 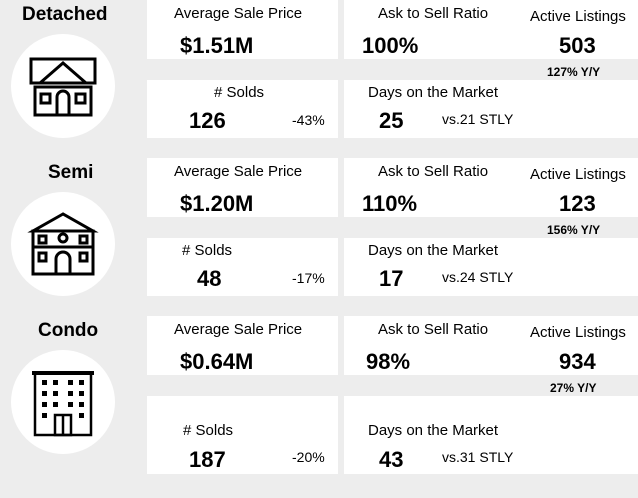 What do you see at coordinates (390, 45) in the screenshot?
I see `ask-sell-value: 100%` at bounding box center [390, 45].